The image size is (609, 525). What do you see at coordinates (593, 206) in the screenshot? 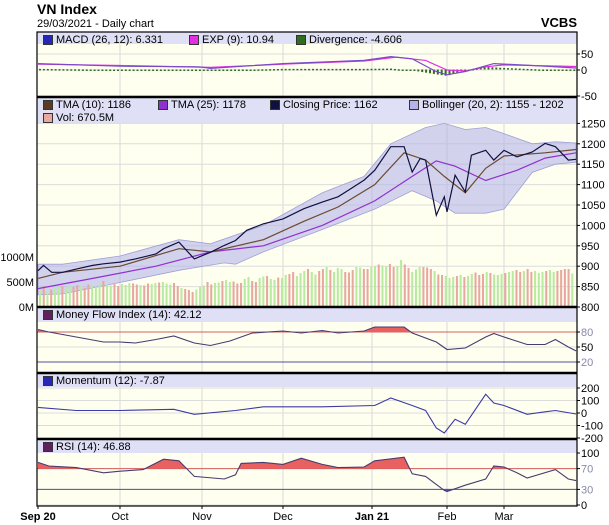
I see `y-tick-label: 1050` at bounding box center [593, 206].